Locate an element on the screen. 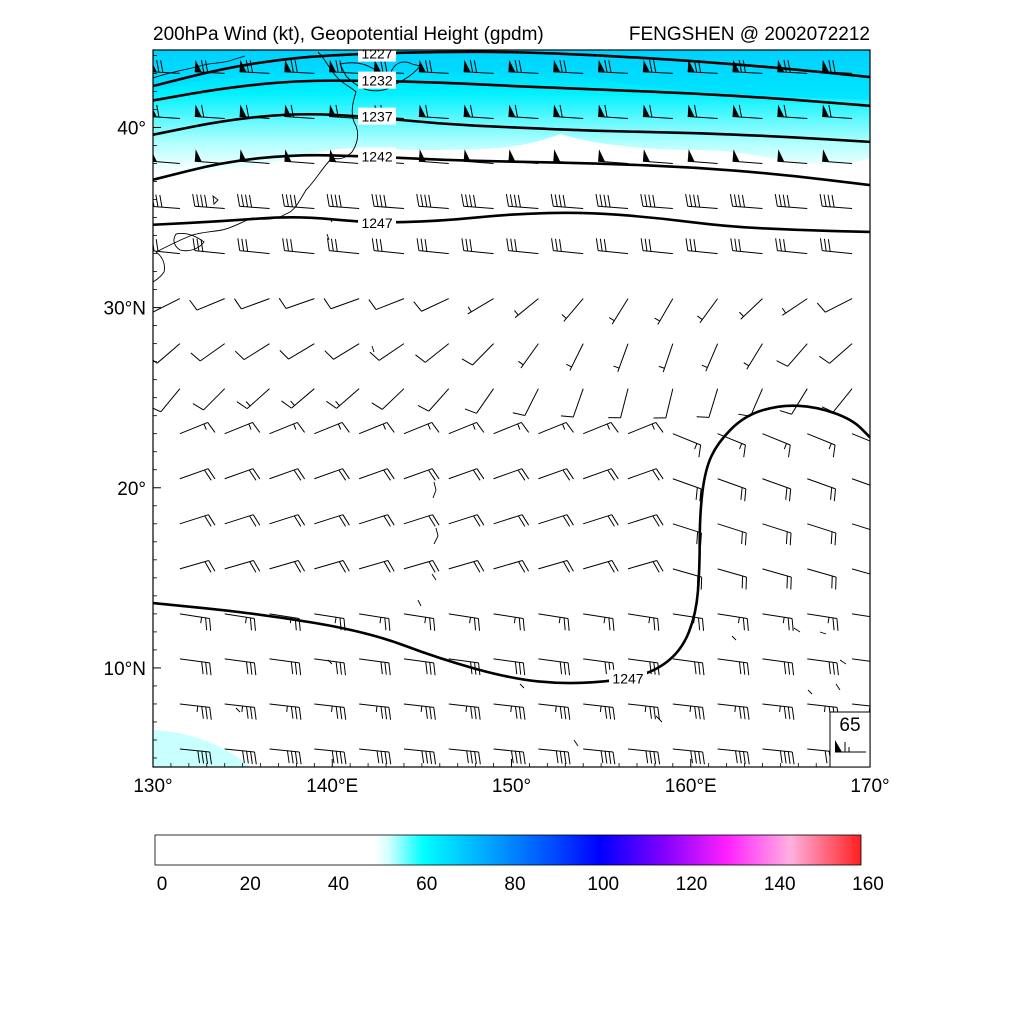 This screenshot has height=1024, width=1024. lon-tick-label: 160°E is located at coordinates (691, 786).